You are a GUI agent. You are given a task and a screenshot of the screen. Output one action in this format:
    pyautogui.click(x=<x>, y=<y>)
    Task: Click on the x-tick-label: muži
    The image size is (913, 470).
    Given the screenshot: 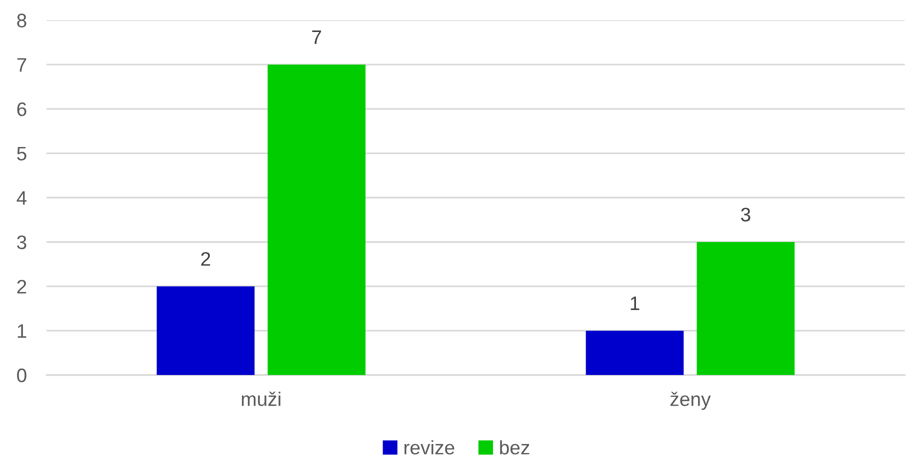 What is the action you would take?
    pyautogui.click(x=261, y=399)
    